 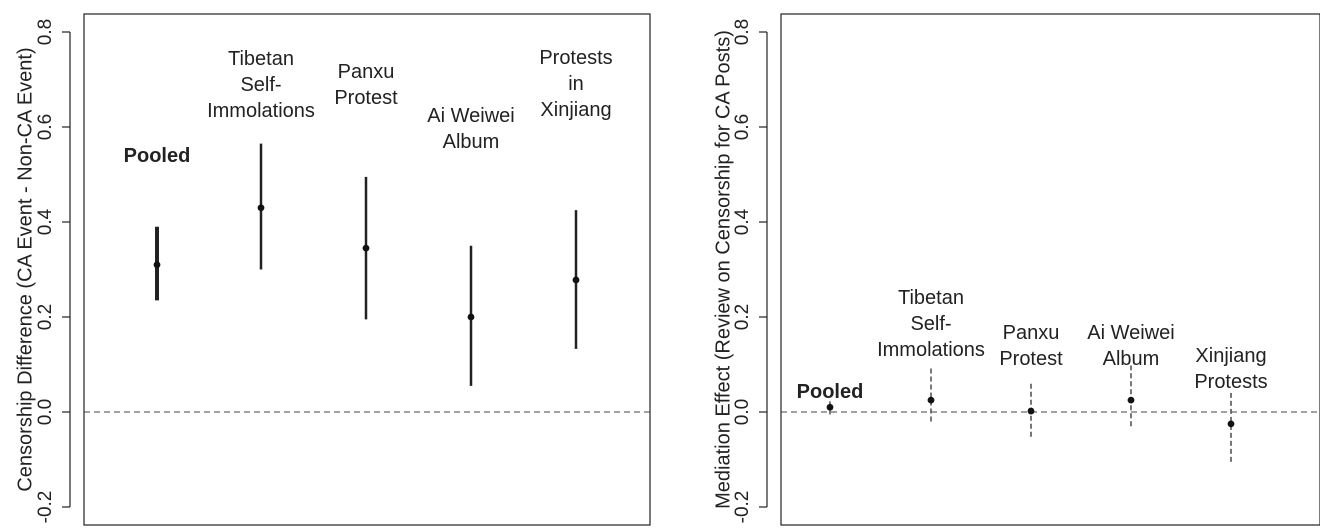 What do you see at coordinates (1230, 369) in the screenshot?
I see `series-label: Xinjiang Protests` at bounding box center [1230, 369].